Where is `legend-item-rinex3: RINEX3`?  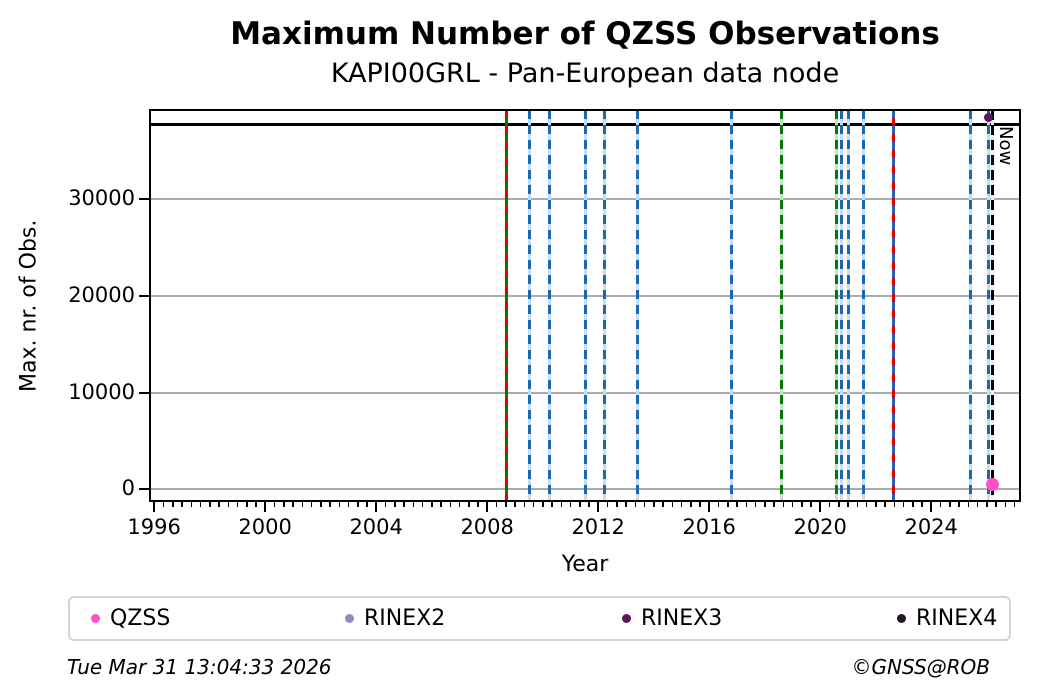
legend-item-rinex3: RINEX3 is located at coordinates (672, 618).